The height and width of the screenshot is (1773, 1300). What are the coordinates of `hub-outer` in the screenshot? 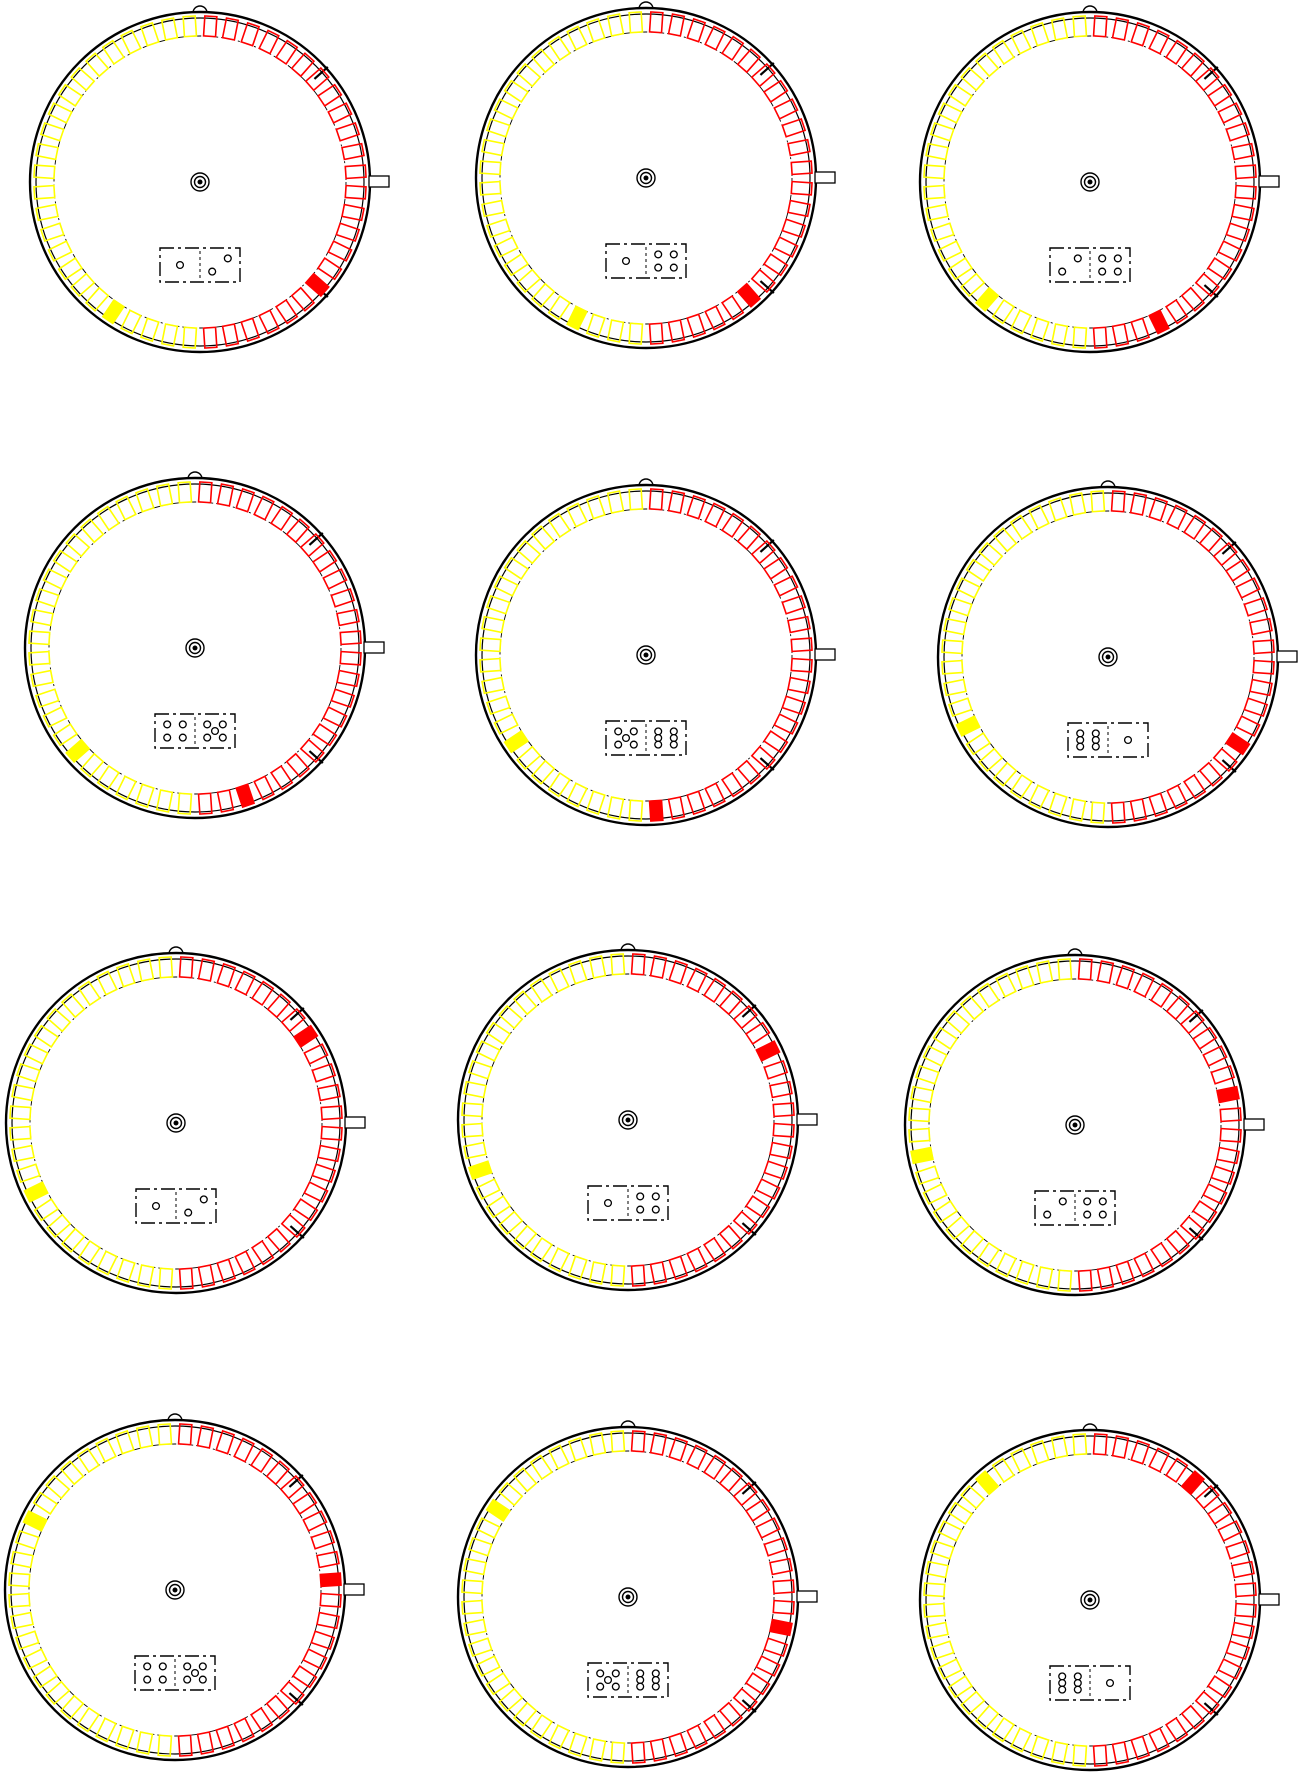 It's located at (175, 1590).